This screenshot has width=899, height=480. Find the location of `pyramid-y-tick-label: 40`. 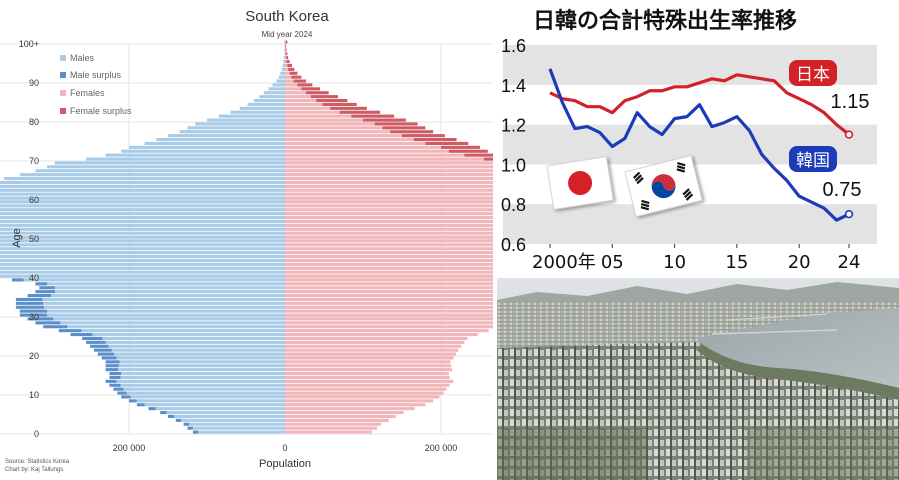

pyramid-y-tick-label: 40 is located at coordinates (34, 278).